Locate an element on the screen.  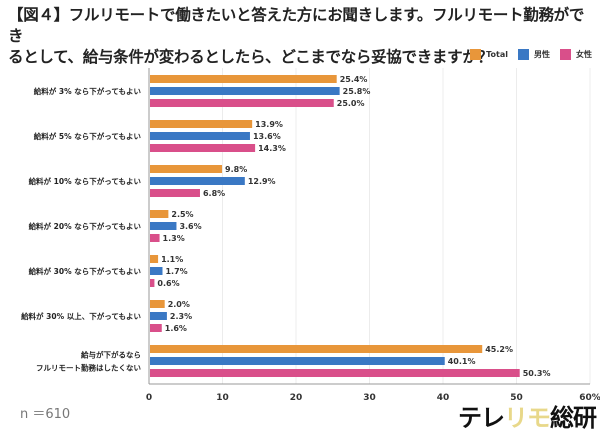
legend-item-male: 男性 is located at coordinates (534, 54).